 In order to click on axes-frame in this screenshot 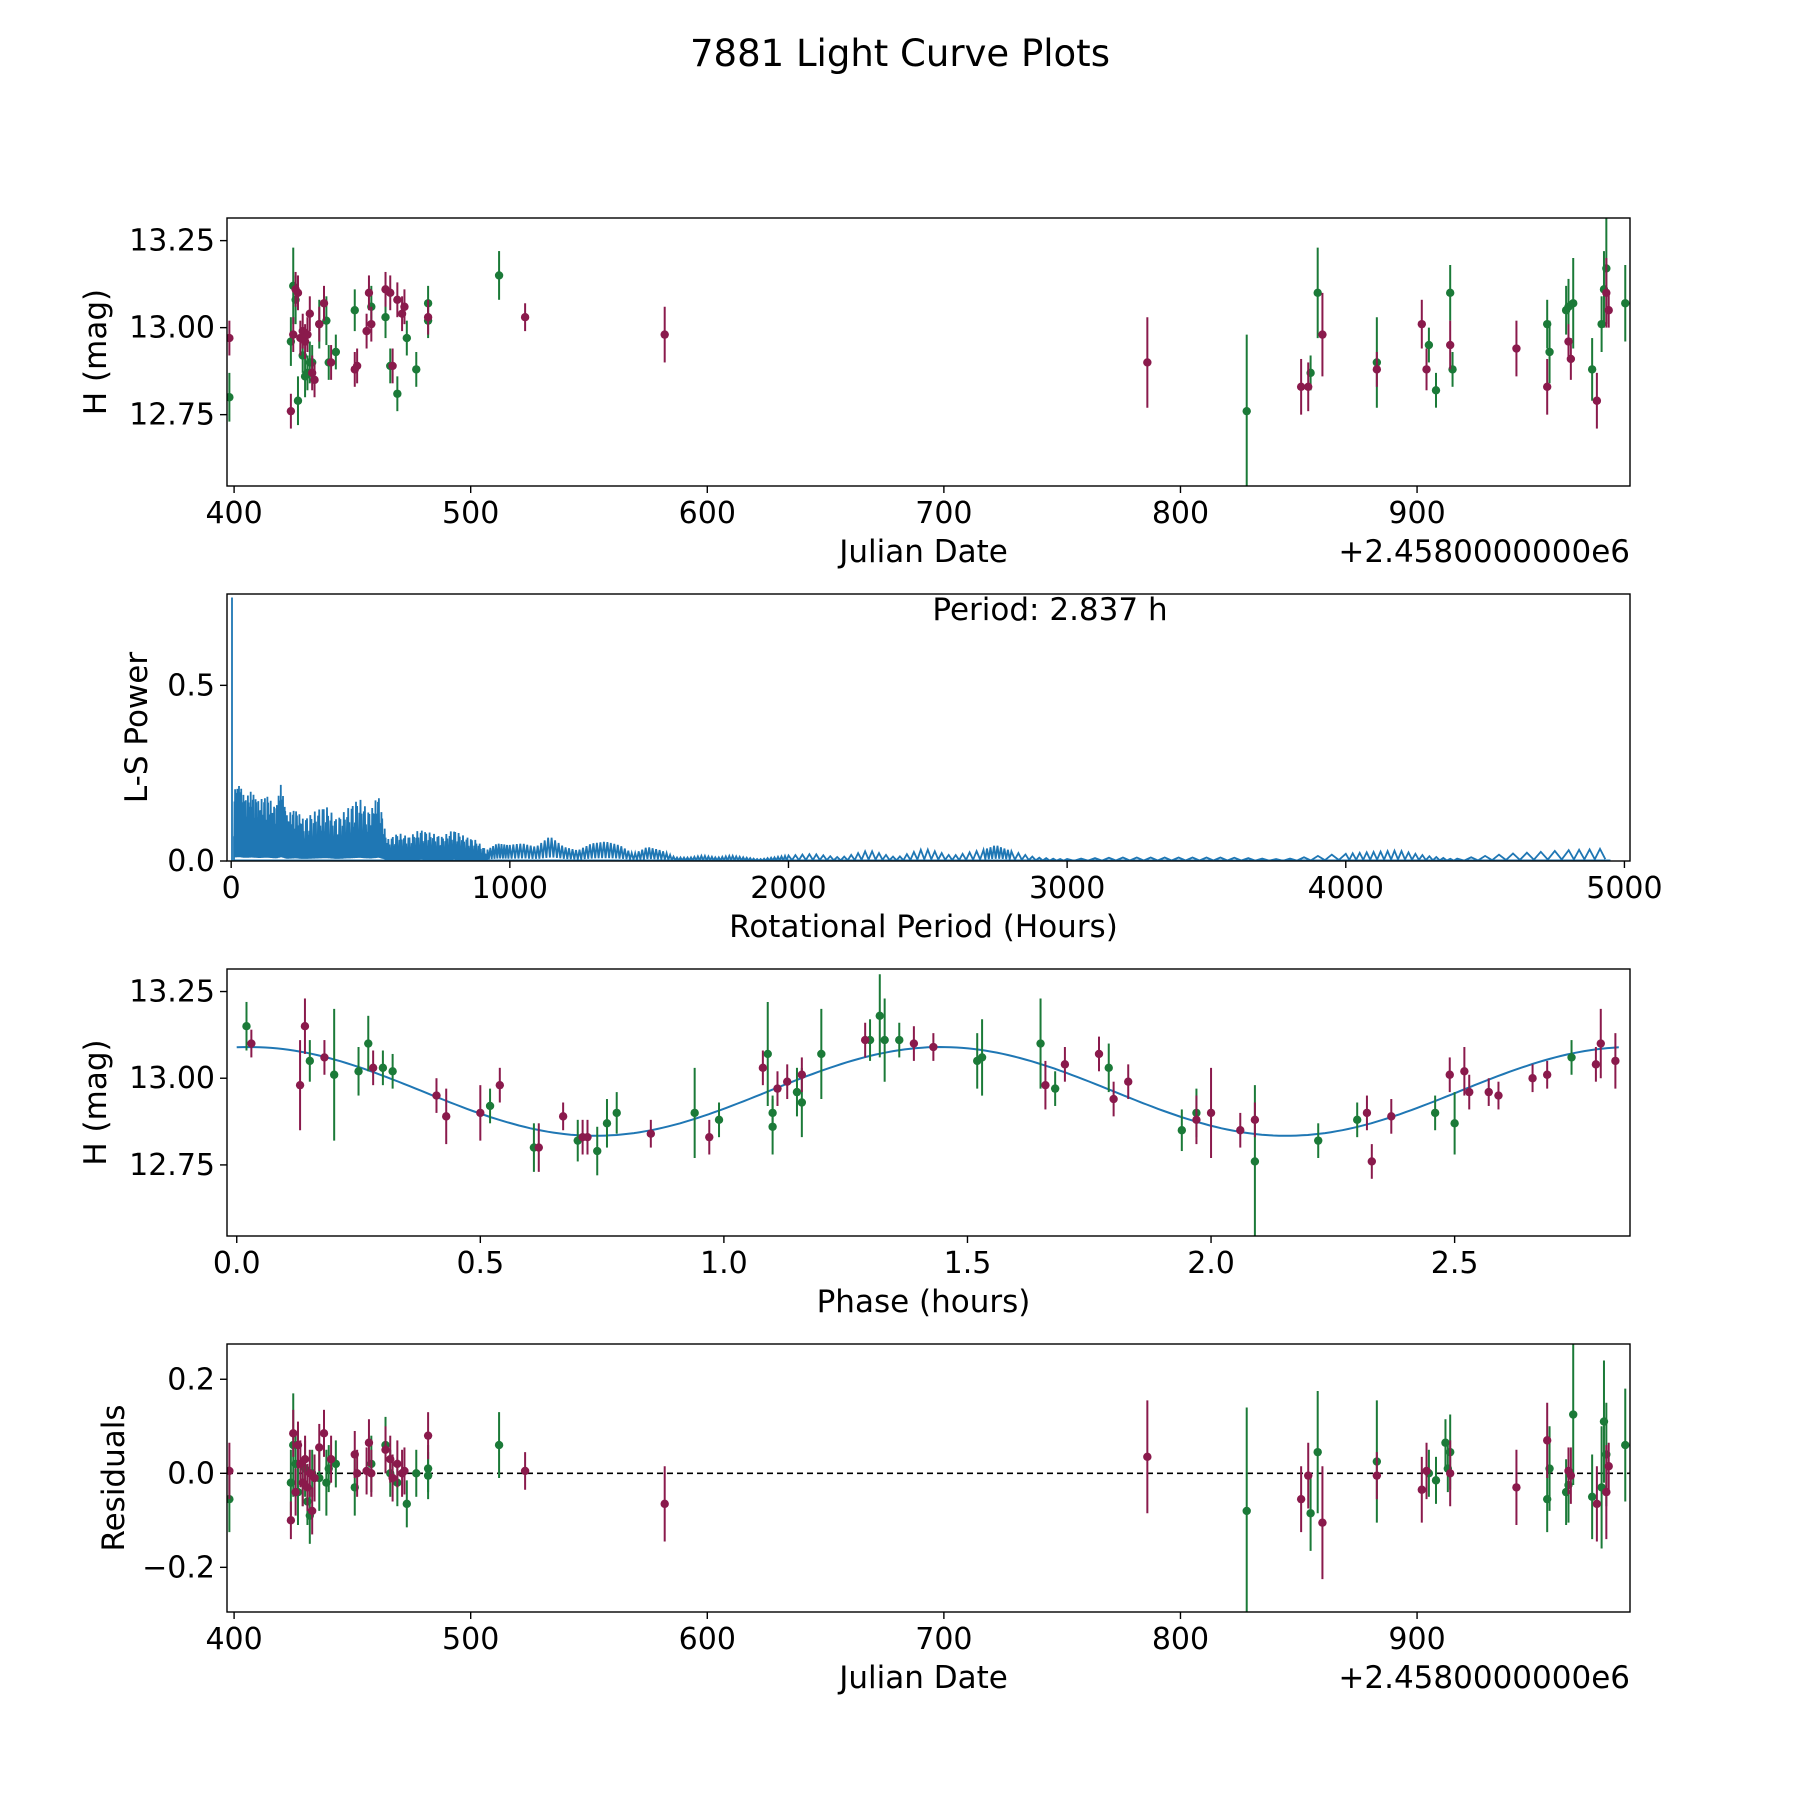, I will do `click(928, 1102)`.